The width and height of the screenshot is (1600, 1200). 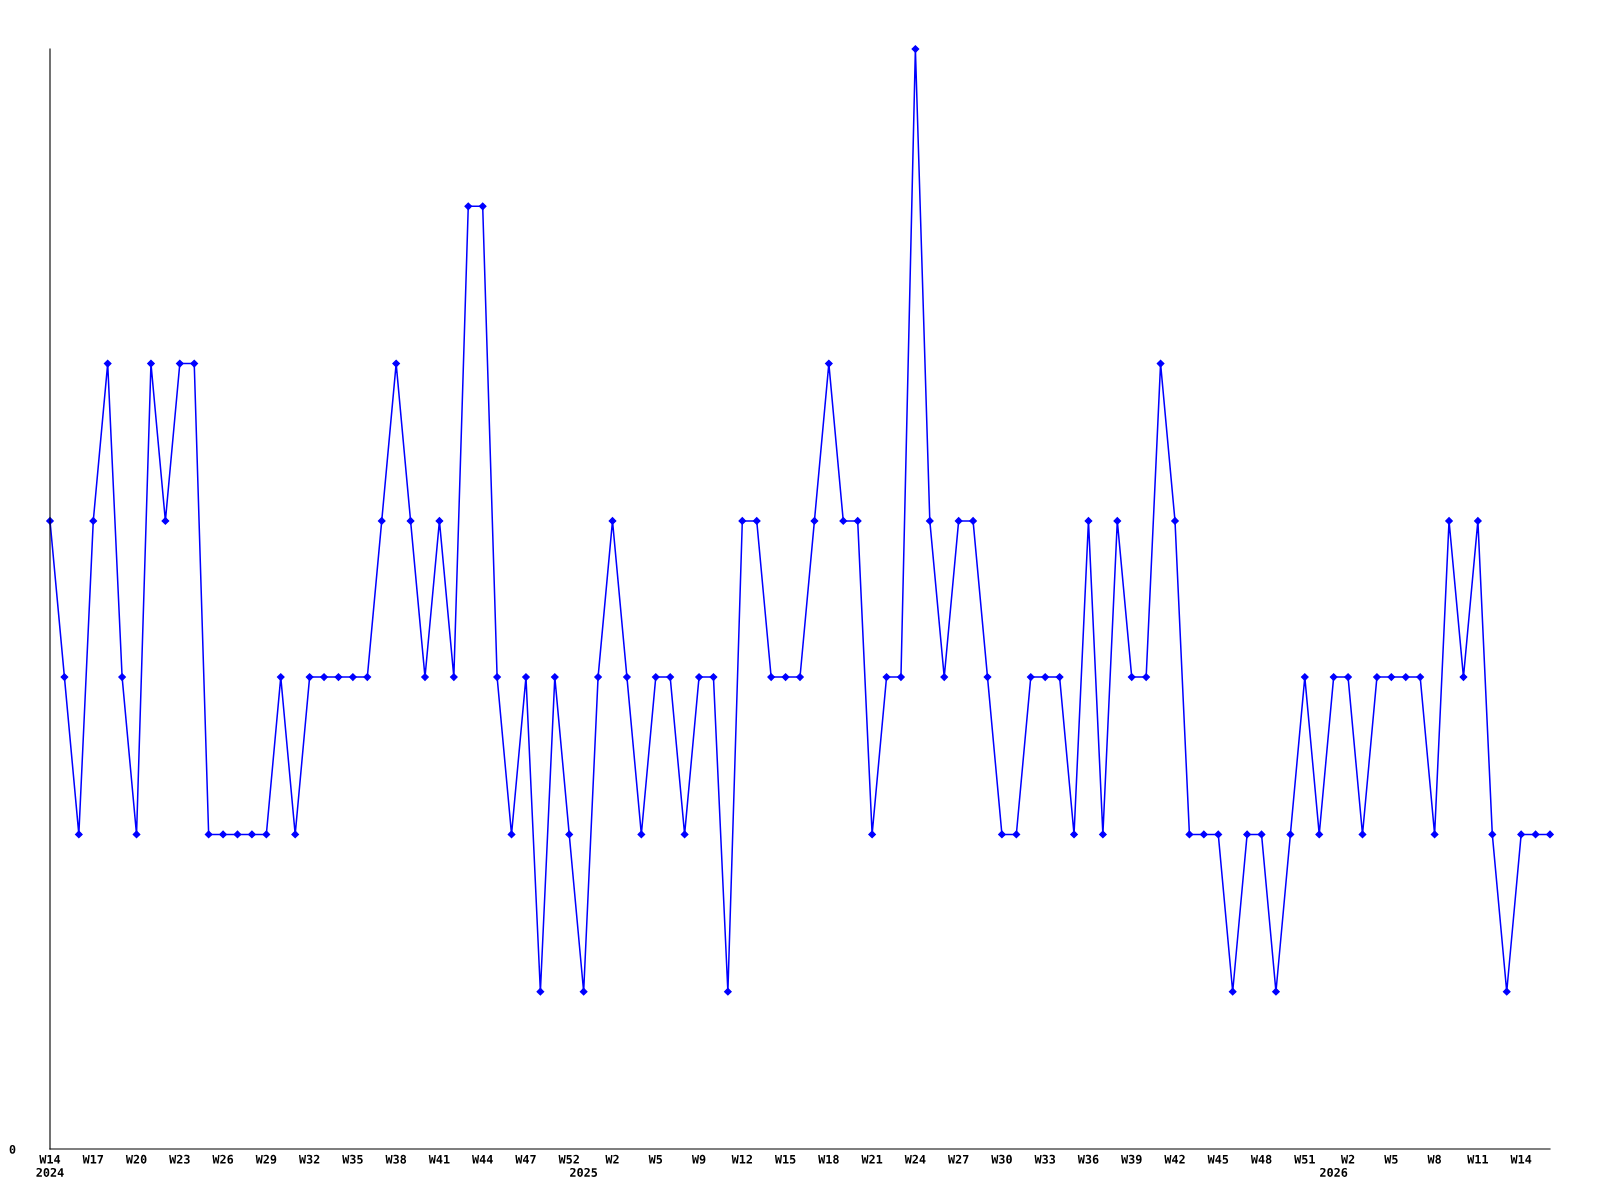 I want to click on x-tick-label: W27, so click(x=958, y=1159).